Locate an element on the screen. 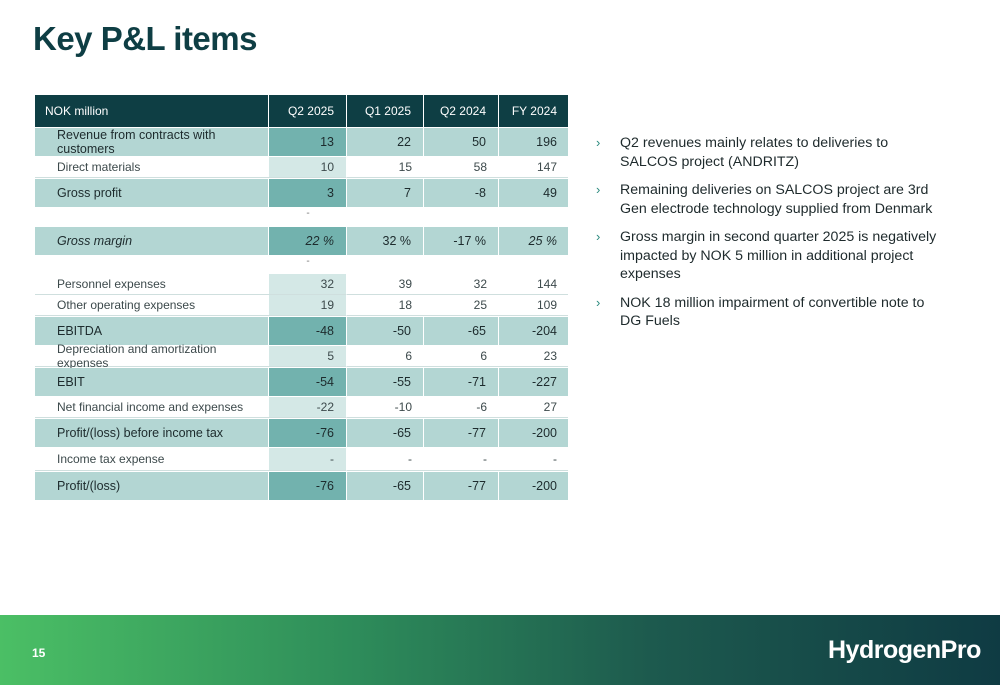 The height and width of the screenshot is (685, 1000). cell-fy-2024: 23 is located at coordinates (533, 356).